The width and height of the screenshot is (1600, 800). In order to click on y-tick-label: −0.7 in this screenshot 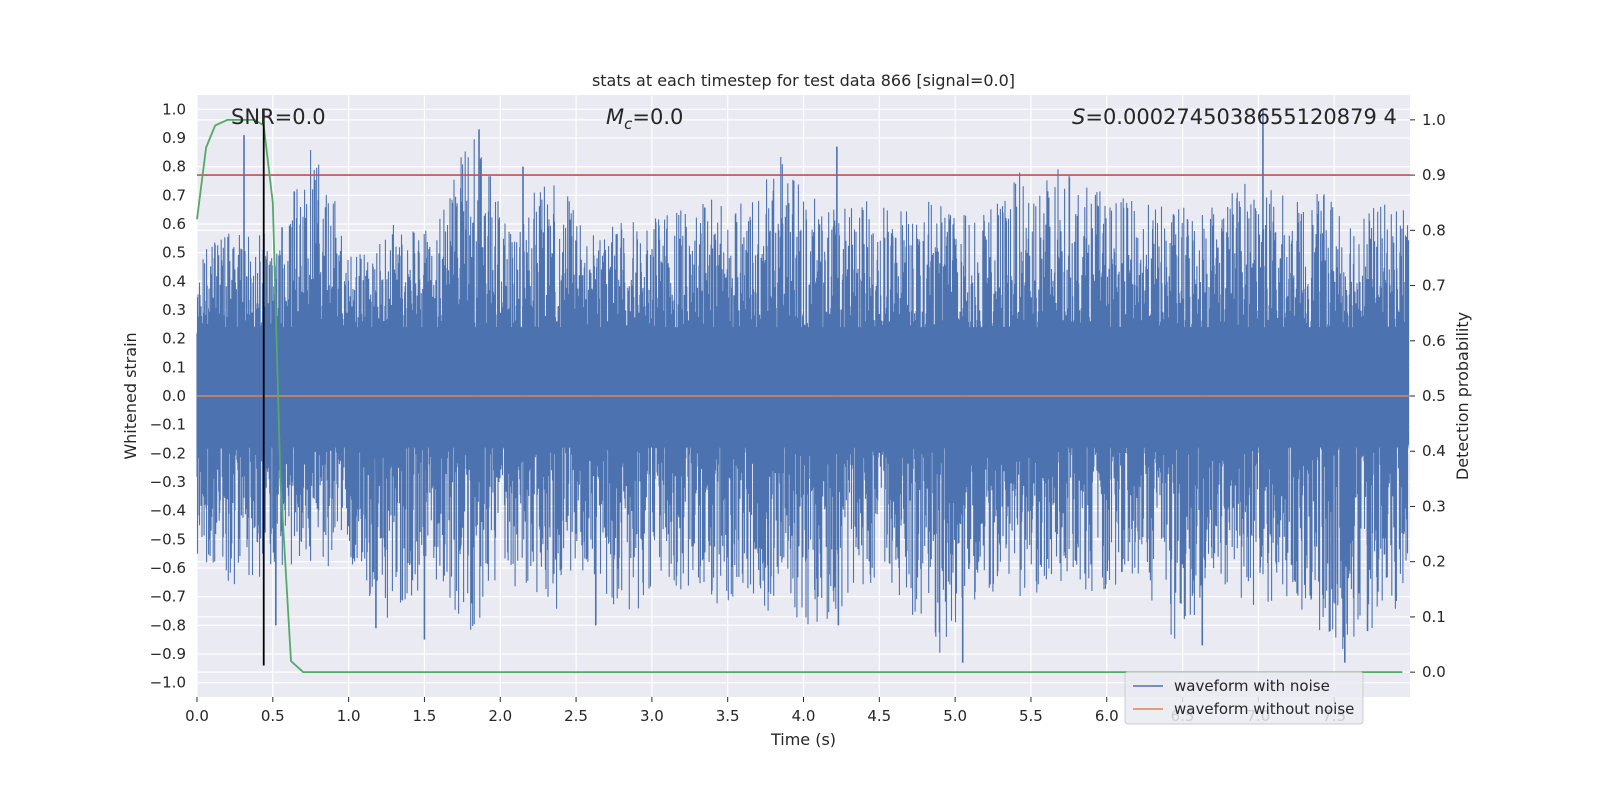, I will do `click(168, 597)`.